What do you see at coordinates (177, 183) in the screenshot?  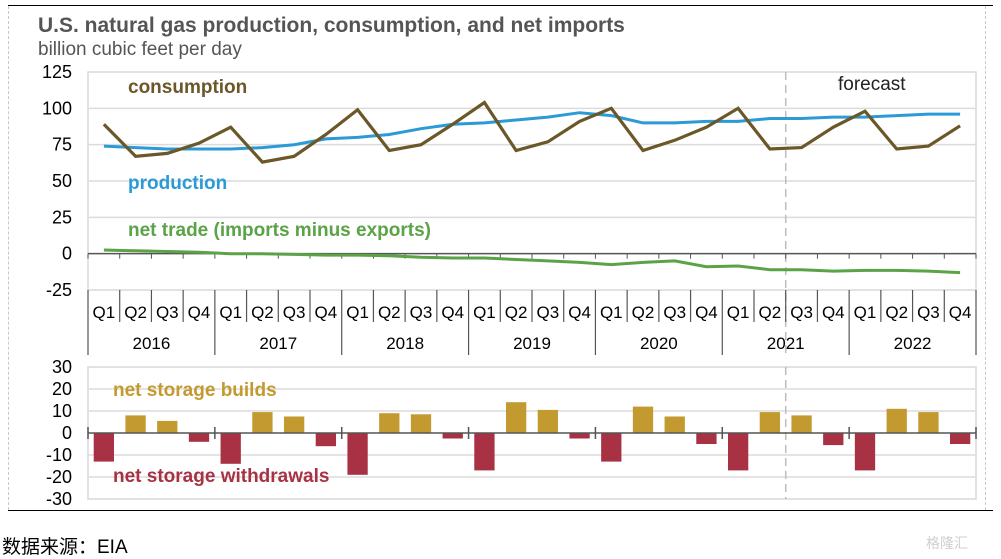 I see `legend-production: production` at bounding box center [177, 183].